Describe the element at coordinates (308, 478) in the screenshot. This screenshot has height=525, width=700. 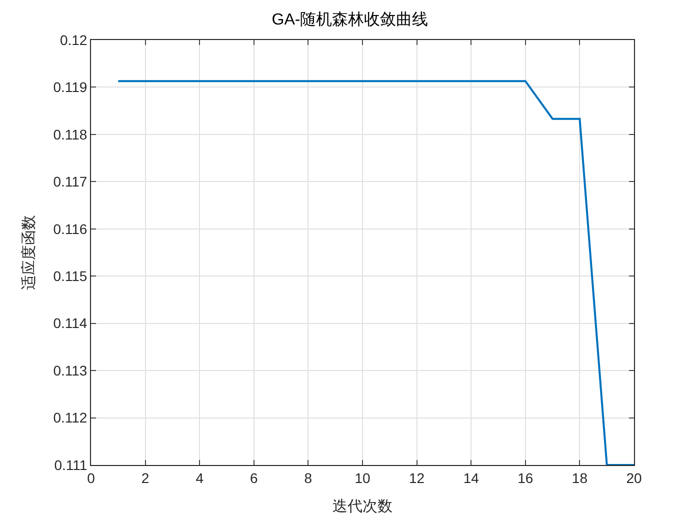
I see `x-tick-label: 8` at that location.